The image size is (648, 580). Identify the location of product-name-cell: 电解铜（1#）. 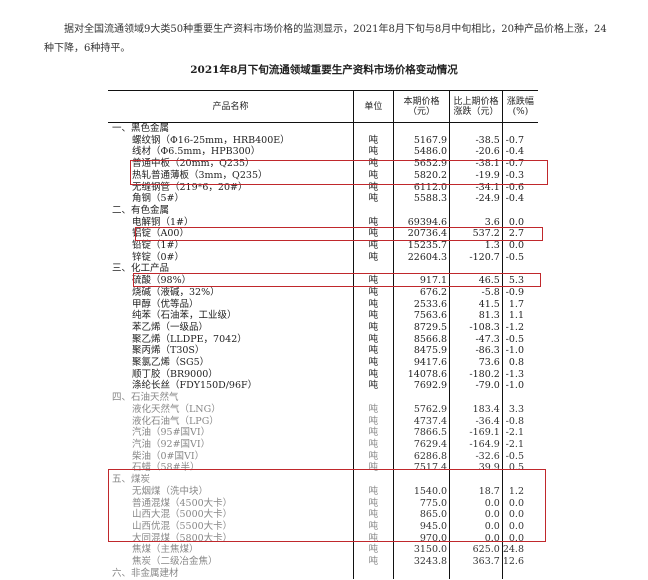
(163, 222).